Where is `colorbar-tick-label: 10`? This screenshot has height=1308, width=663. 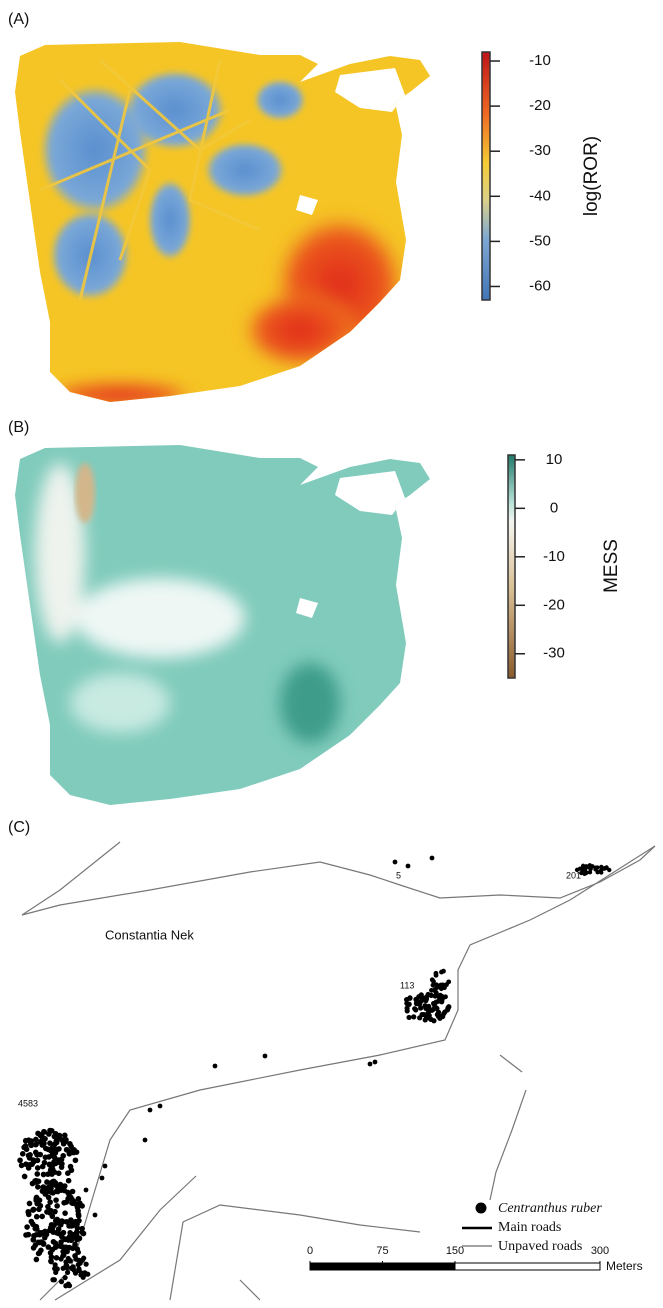
colorbar-tick-label: 10 is located at coordinates (554, 459).